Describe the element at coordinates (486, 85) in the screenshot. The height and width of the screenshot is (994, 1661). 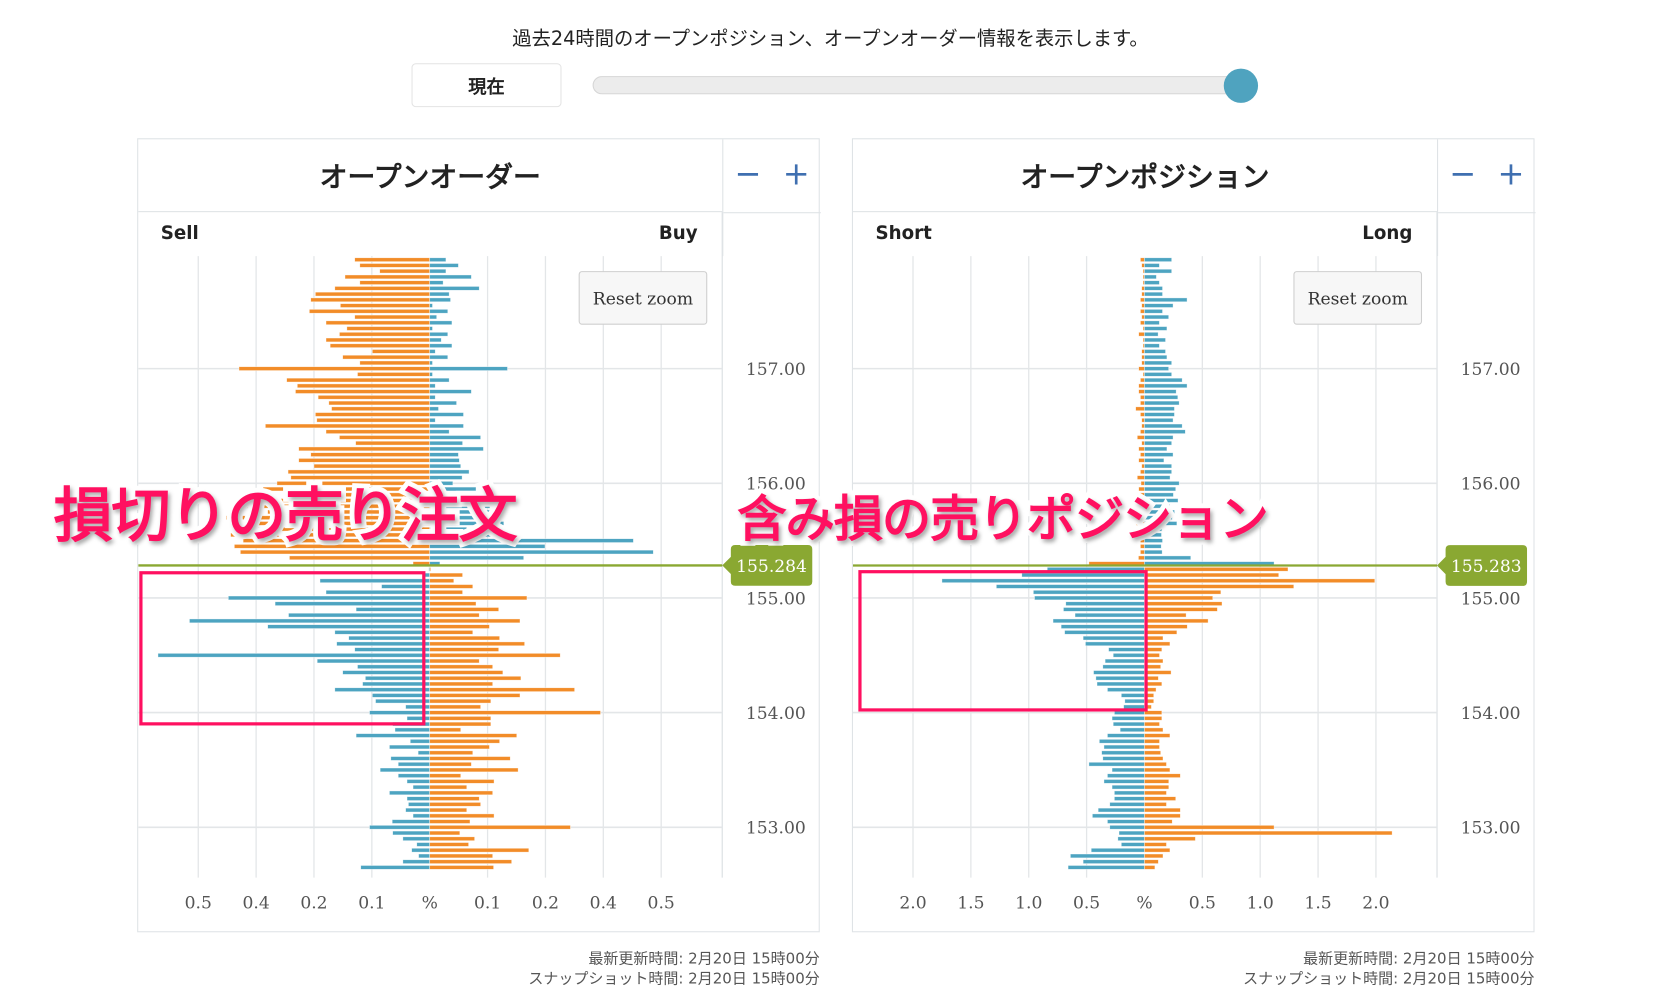
I see `now-button: 現在` at that location.